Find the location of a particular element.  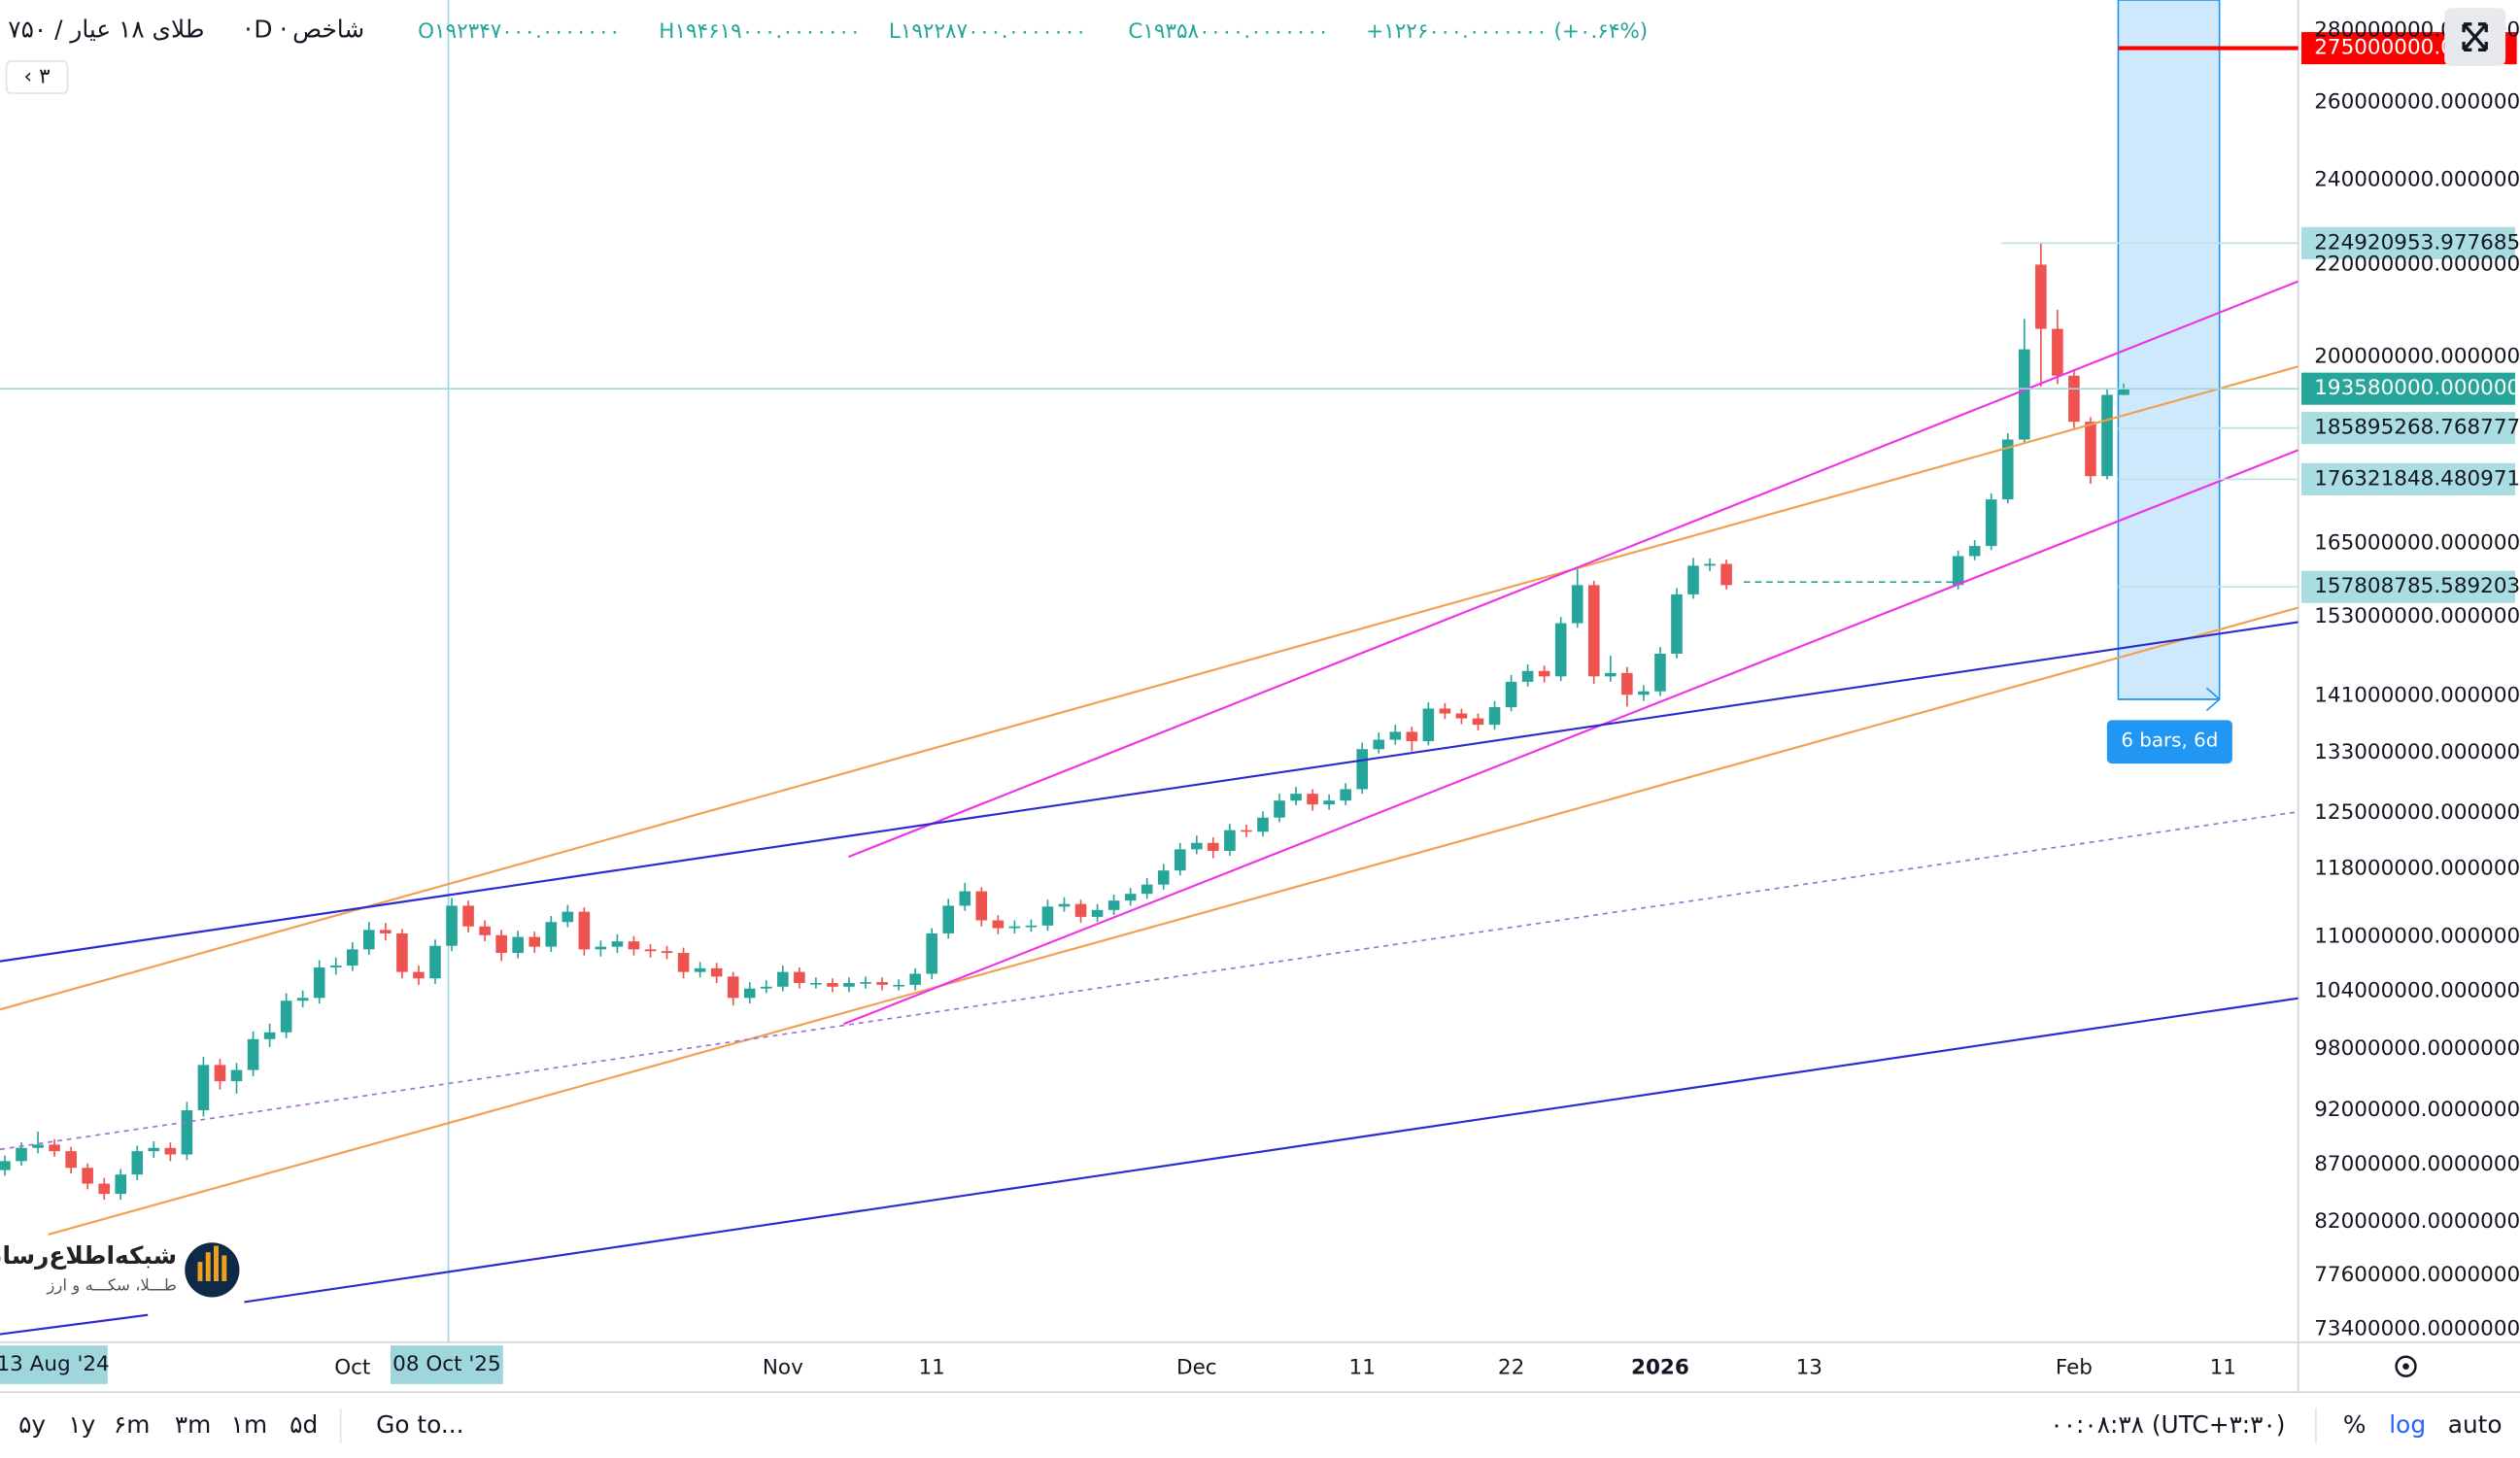

range-button: ۳m is located at coordinates (193, 1424).